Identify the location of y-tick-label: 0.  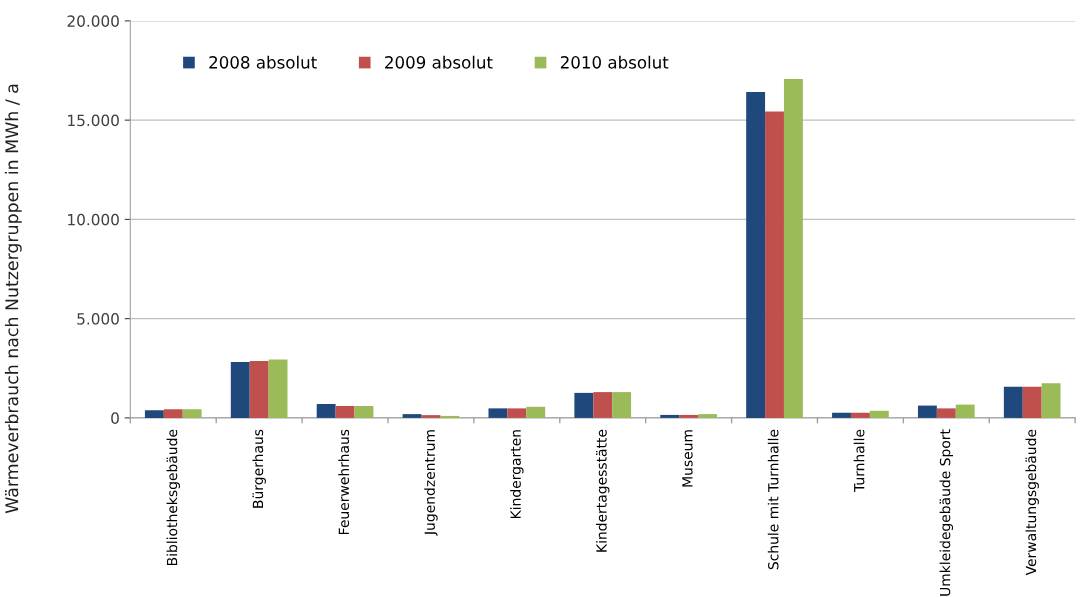
(115, 418).